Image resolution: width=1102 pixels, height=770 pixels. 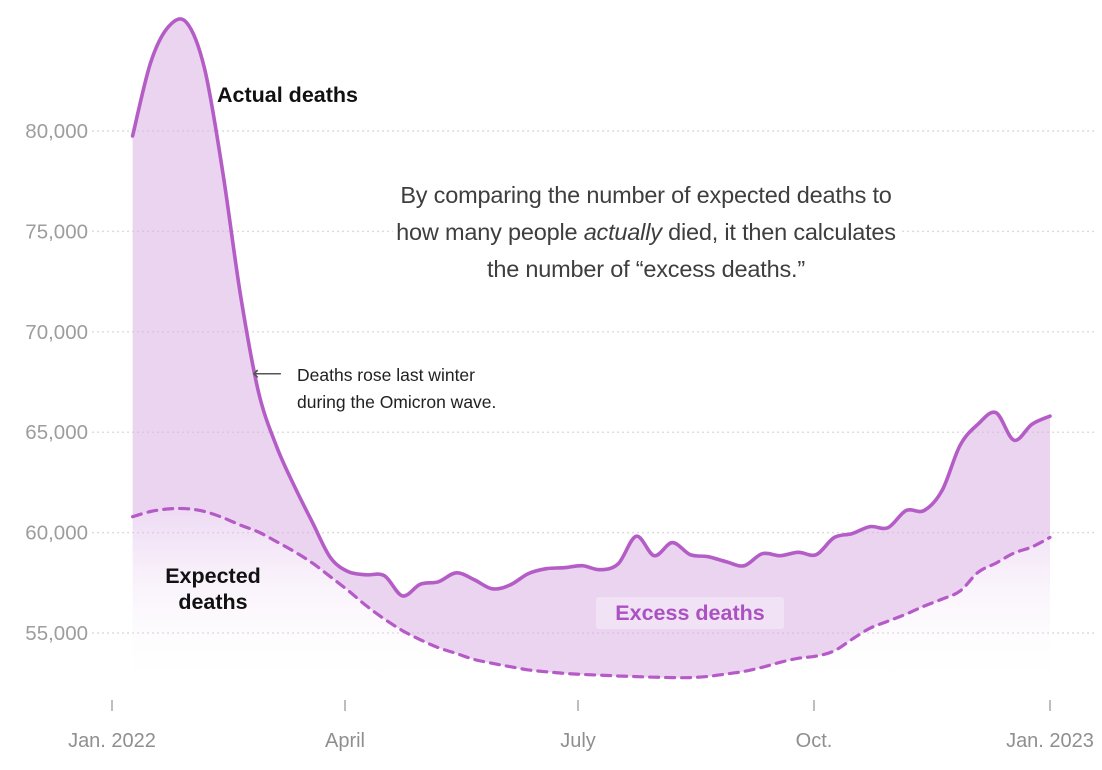 I want to click on excess-deaths-label: Excess deaths, so click(x=690, y=613).